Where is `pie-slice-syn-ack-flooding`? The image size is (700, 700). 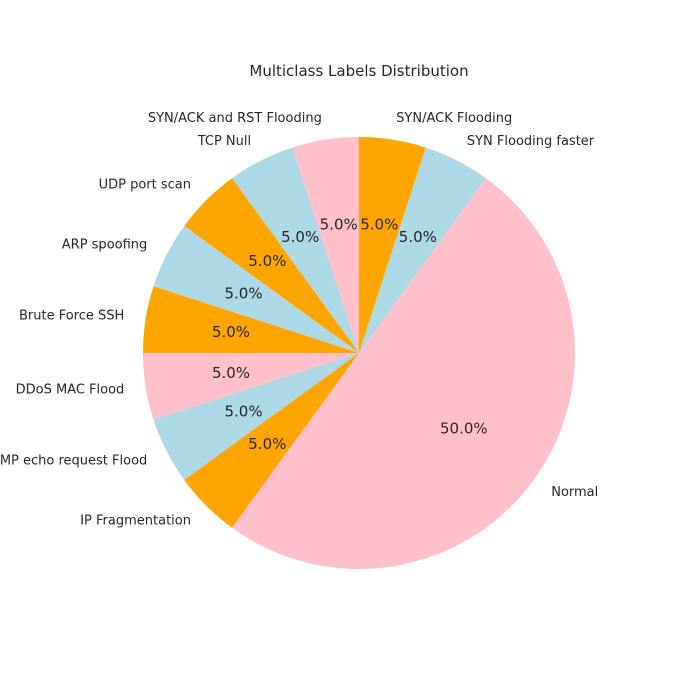
pie-slice-syn-ack-flooding is located at coordinates (392, 245).